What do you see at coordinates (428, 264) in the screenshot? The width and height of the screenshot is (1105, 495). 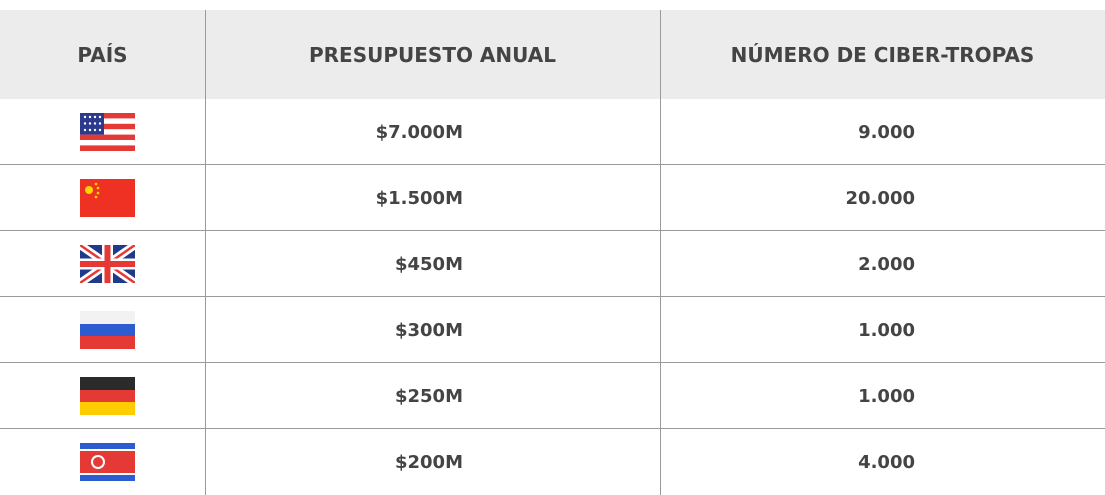 I see `budget: $450M` at bounding box center [428, 264].